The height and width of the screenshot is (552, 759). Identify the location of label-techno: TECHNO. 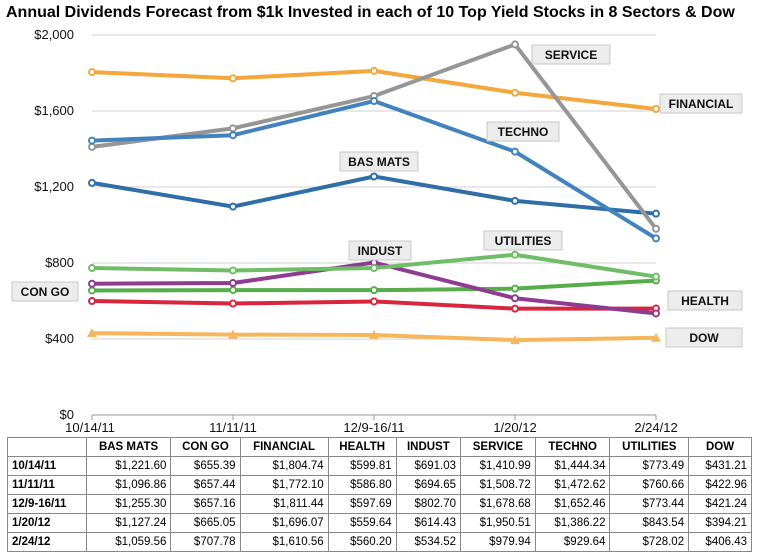
(523, 132).